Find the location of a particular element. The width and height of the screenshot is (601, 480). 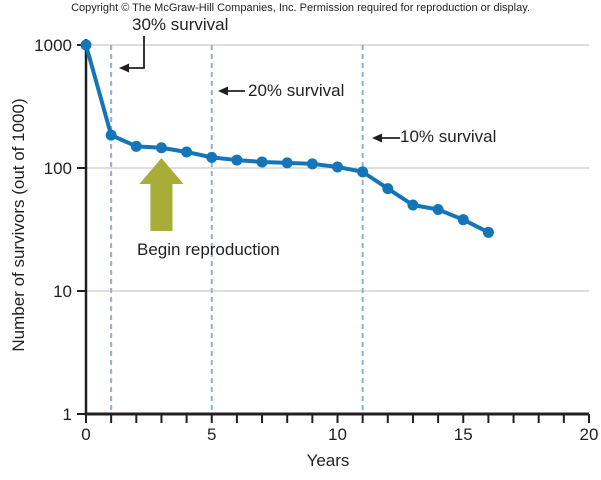

x-tick-label: 15 is located at coordinates (463, 434).